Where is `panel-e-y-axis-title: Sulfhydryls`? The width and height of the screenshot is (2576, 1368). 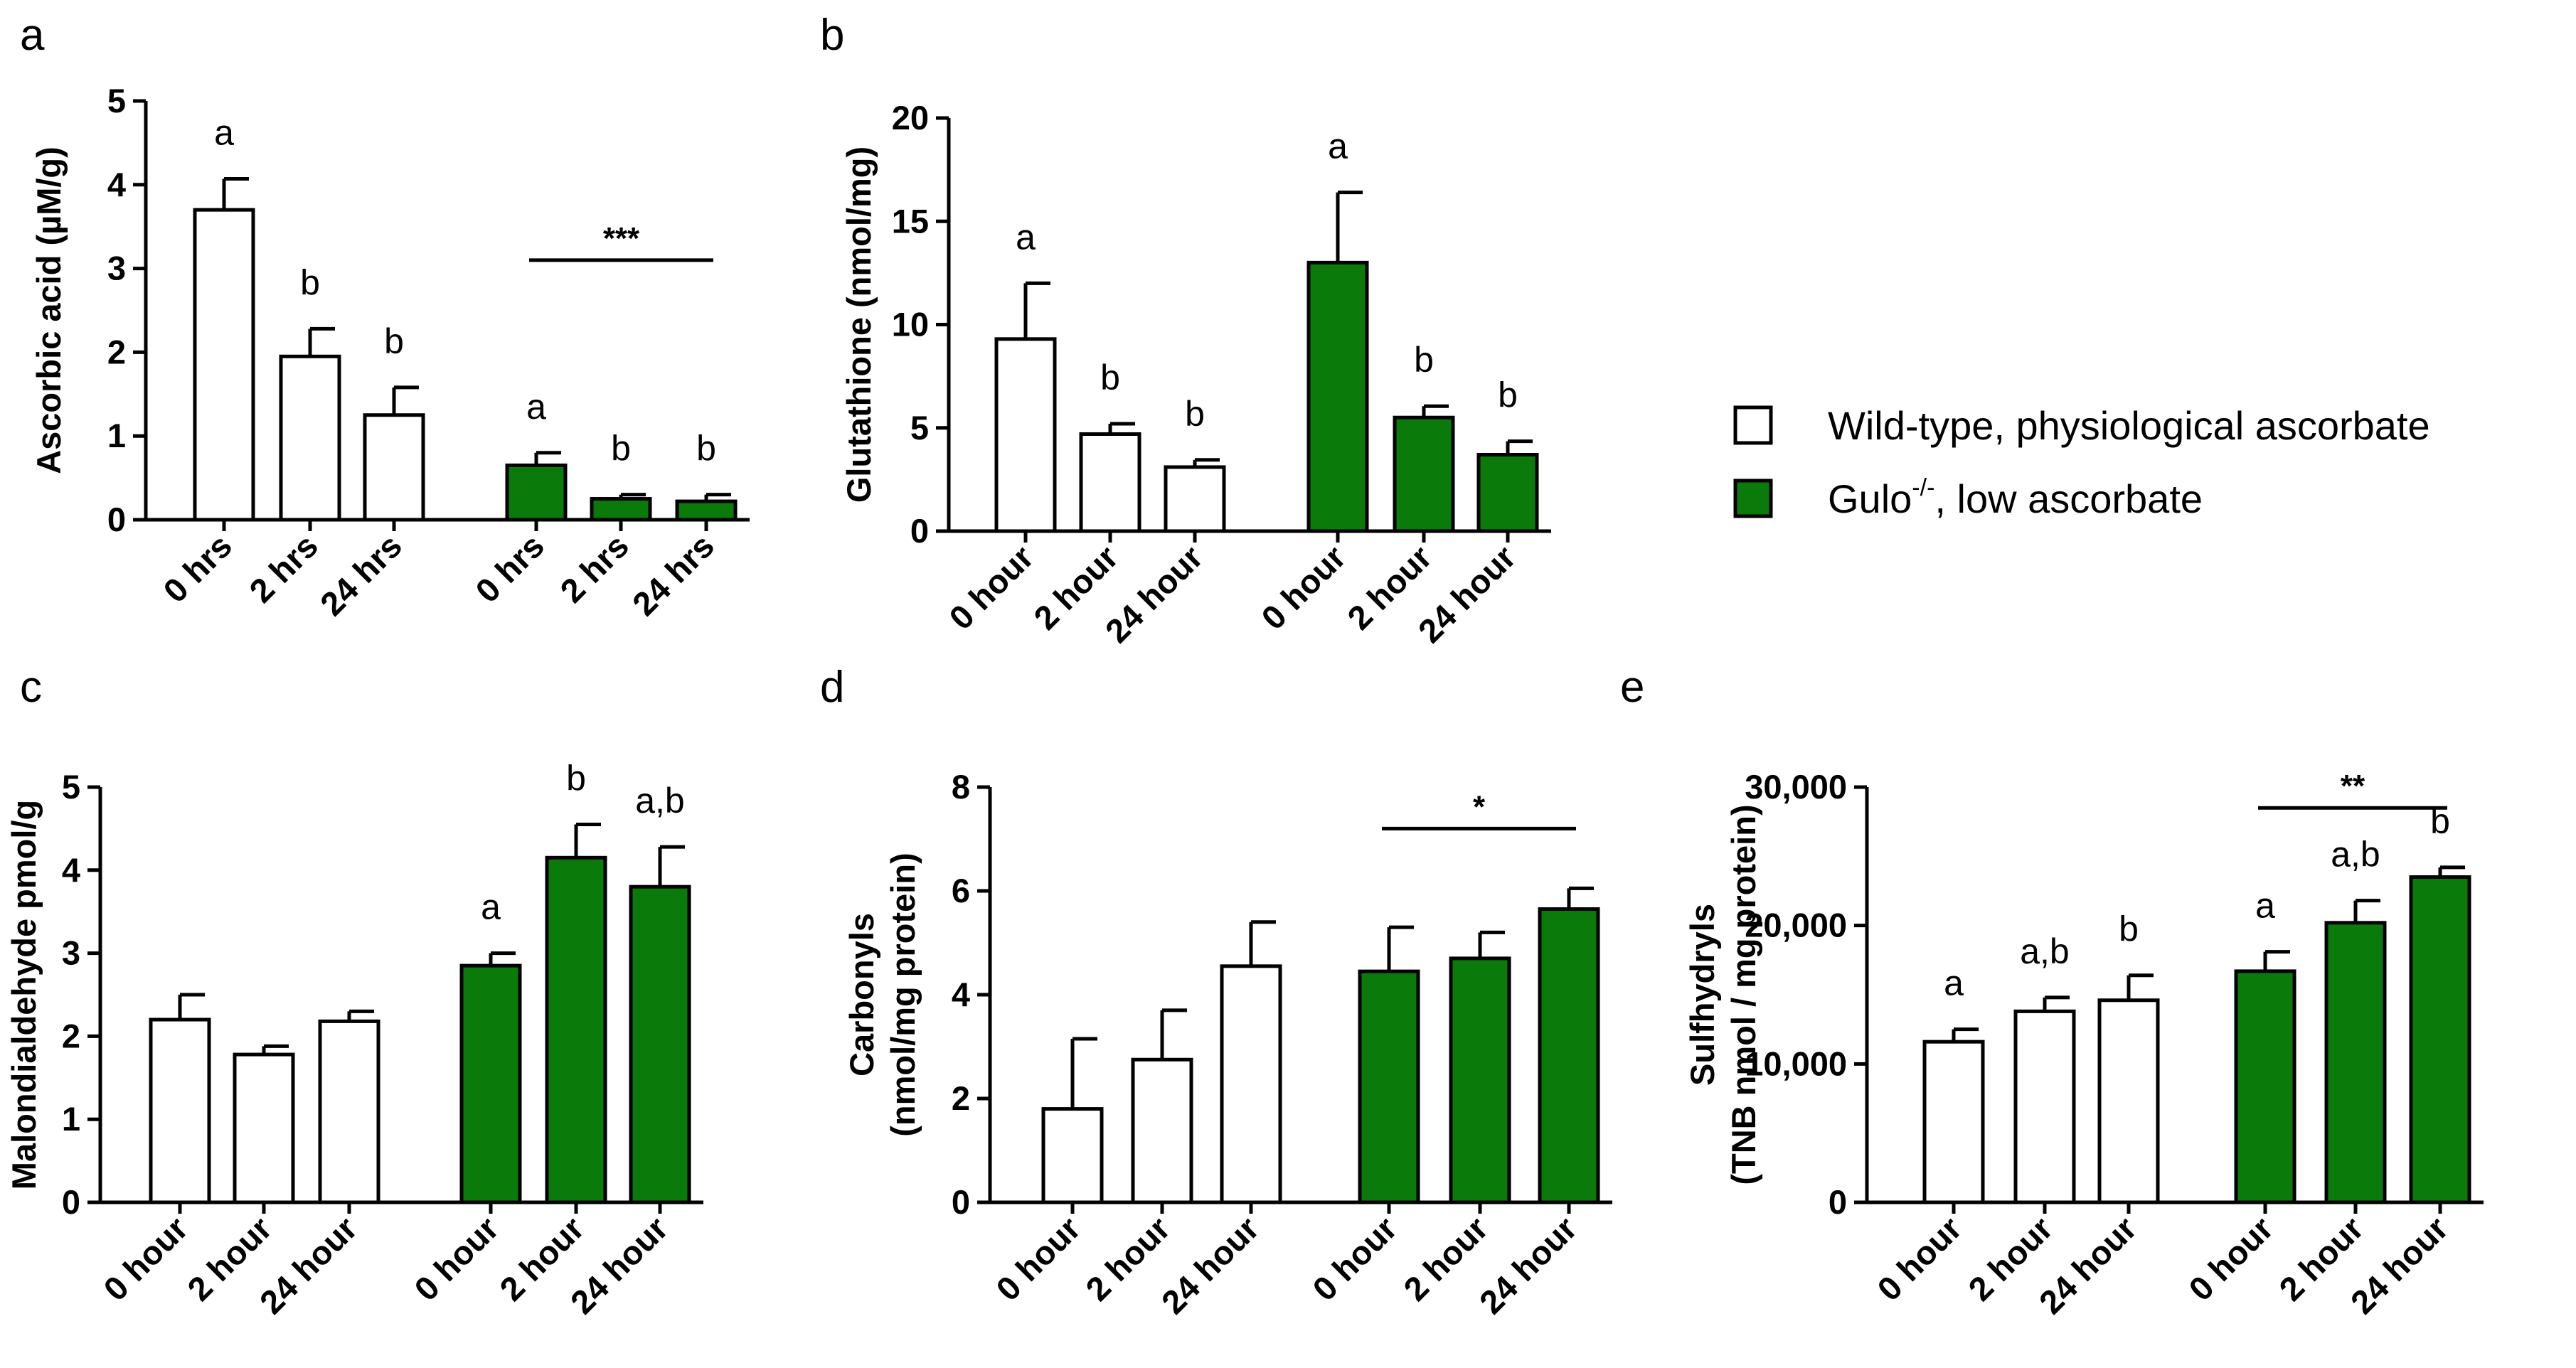 panel-e-y-axis-title: Sulfhydryls is located at coordinates (1702, 995).